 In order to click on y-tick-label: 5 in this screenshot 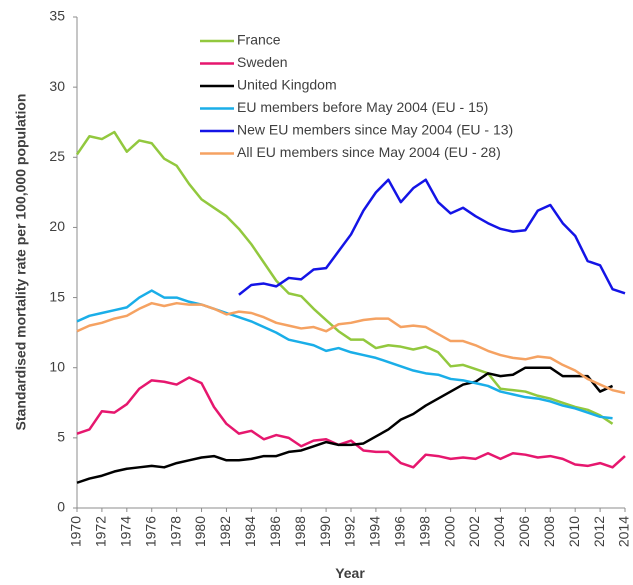, I will do `click(61, 437)`.